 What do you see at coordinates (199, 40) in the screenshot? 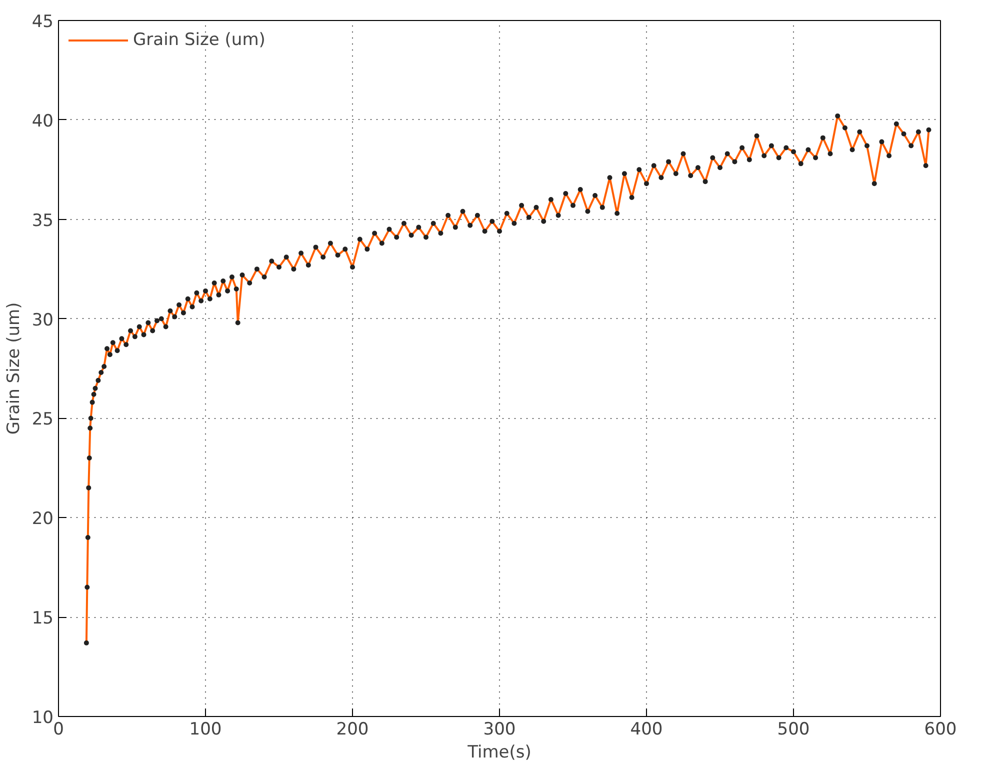
I see `legend-label: Grain Size (um)` at bounding box center [199, 40].